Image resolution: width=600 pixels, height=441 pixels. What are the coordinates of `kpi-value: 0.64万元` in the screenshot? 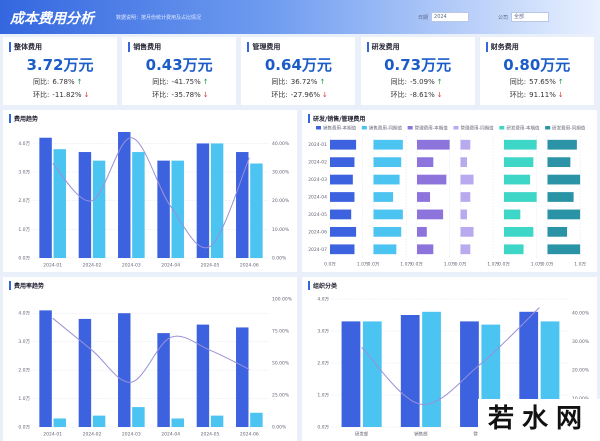 It's located at (298, 65).